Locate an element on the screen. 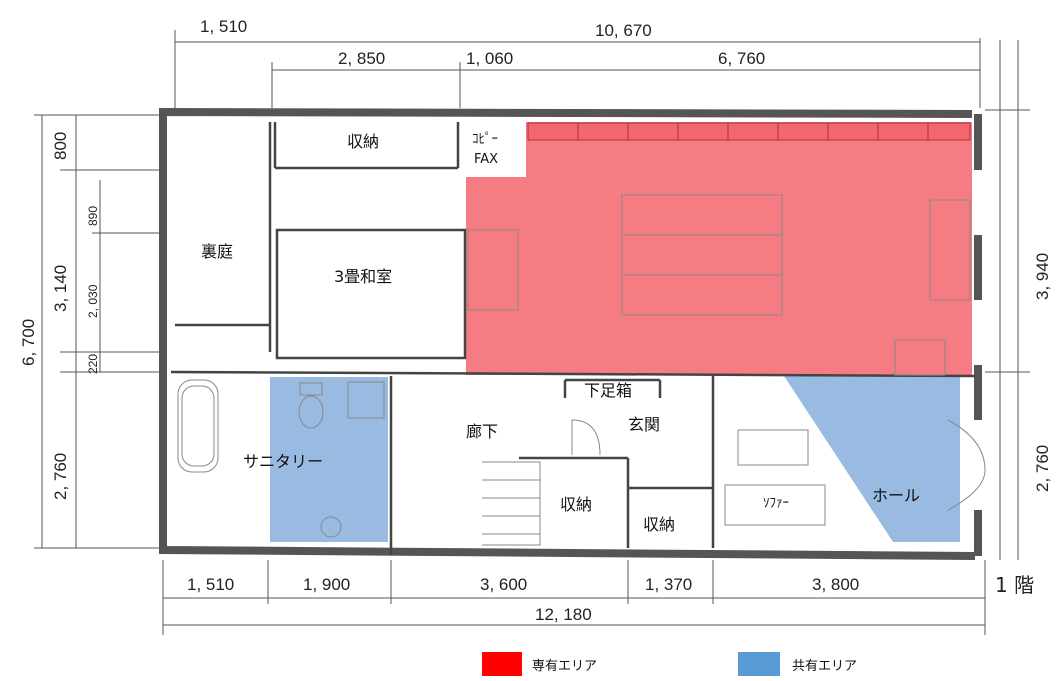 The image size is (1058, 681). room-tatami: 3畳和室 is located at coordinates (363, 276).